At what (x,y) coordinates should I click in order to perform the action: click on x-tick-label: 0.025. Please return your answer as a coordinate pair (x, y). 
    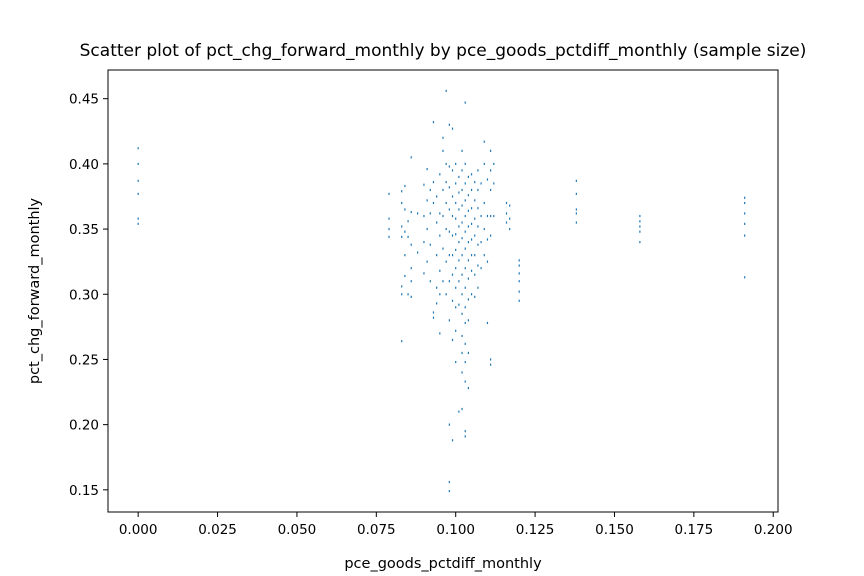
    Looking at the image, I should click on (217, 530).